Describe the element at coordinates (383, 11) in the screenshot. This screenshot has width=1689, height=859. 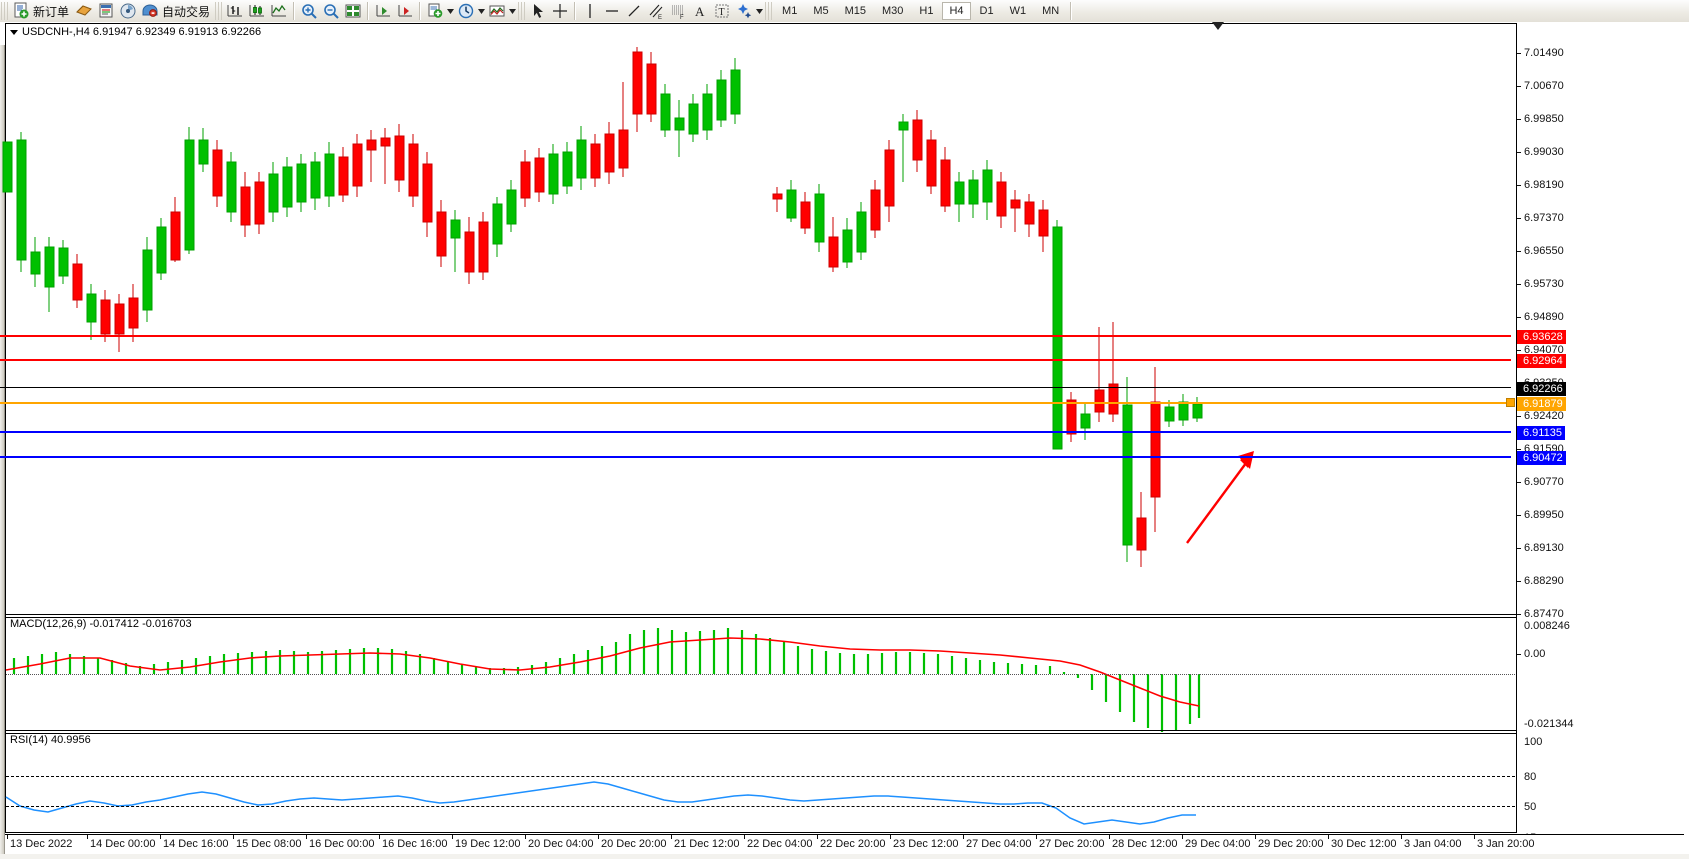
I see `chart-shift-icon` at that location.